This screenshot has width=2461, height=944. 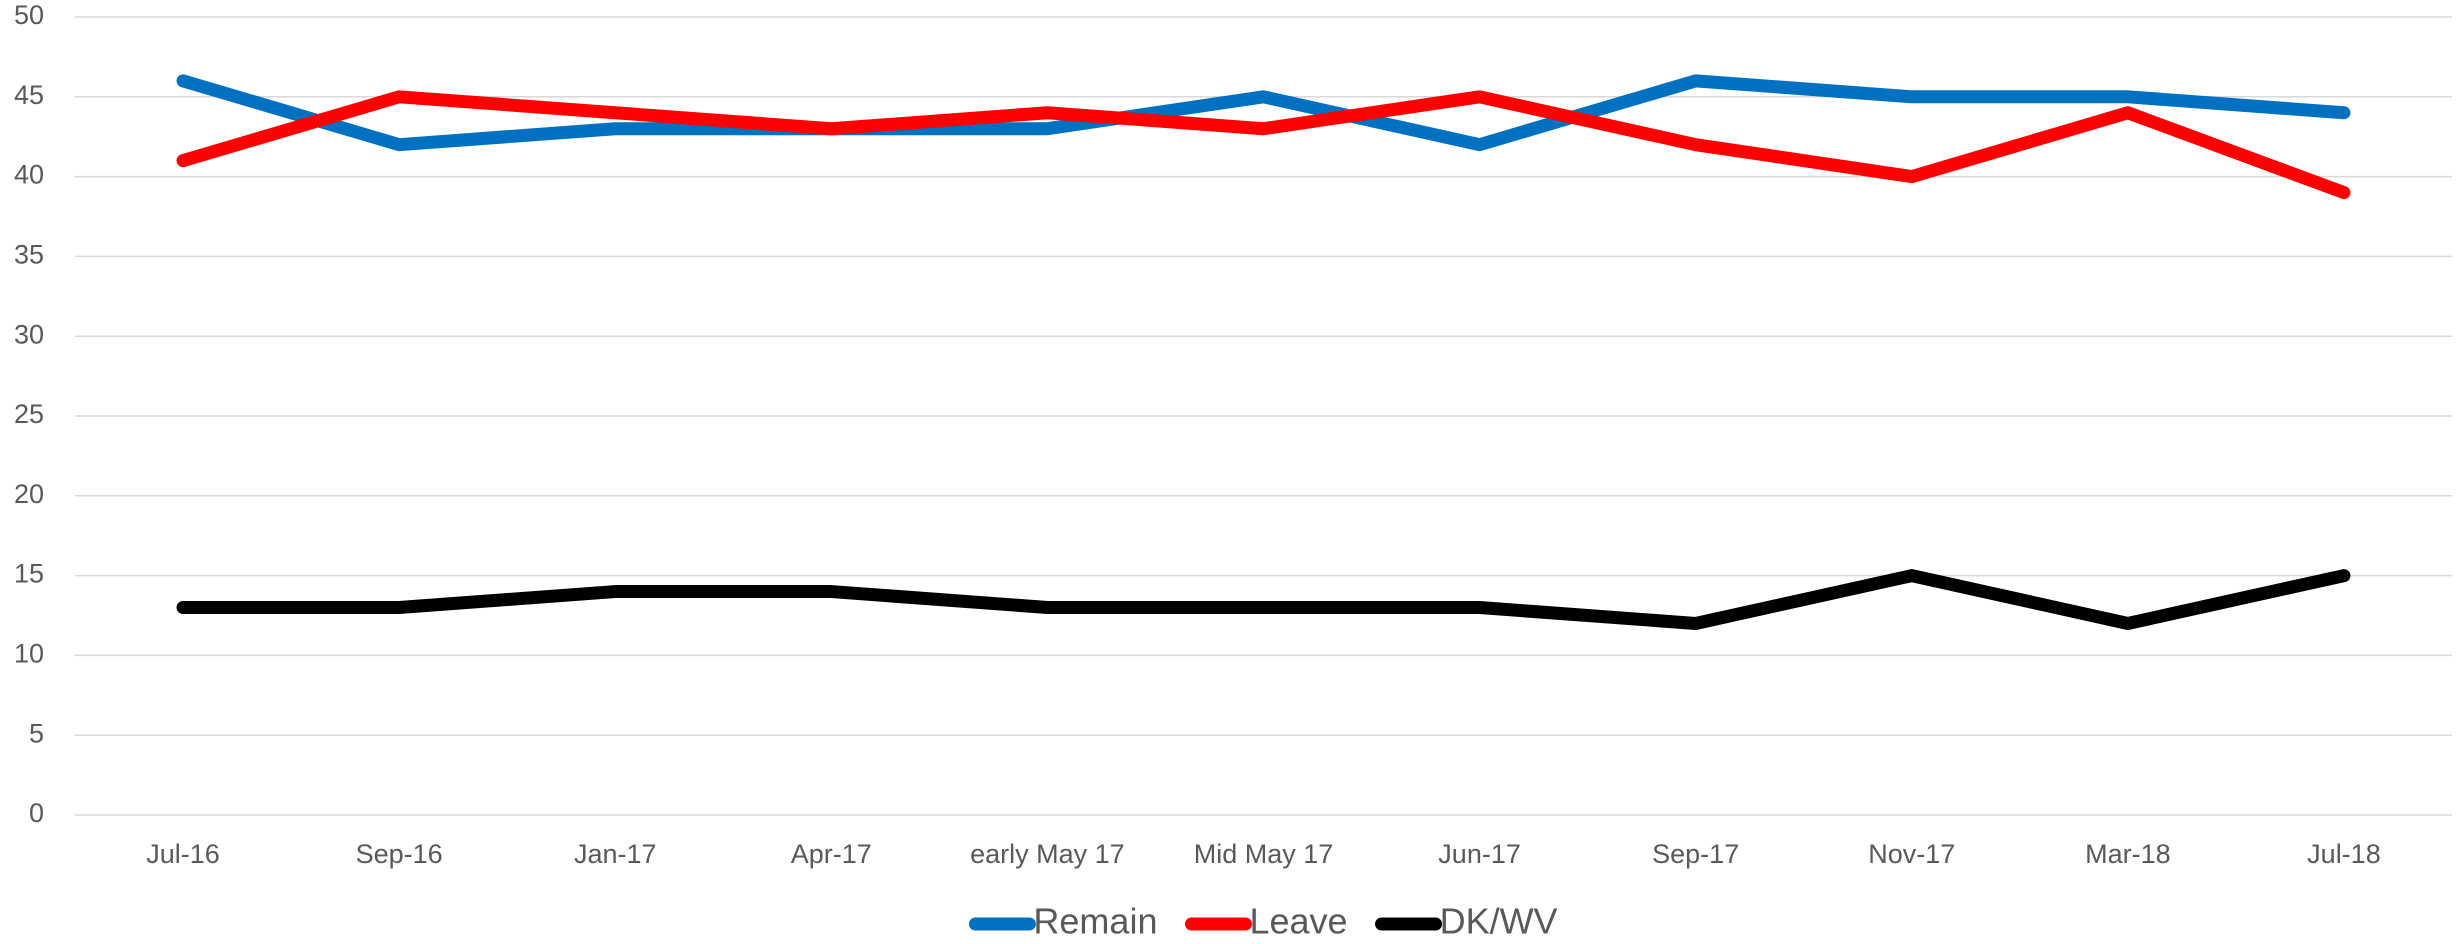 What do you see at coordinates (1911, 854) in the screenshot?
I see `x-tick-label: Nov-17` at bounding box center [1911, 854].